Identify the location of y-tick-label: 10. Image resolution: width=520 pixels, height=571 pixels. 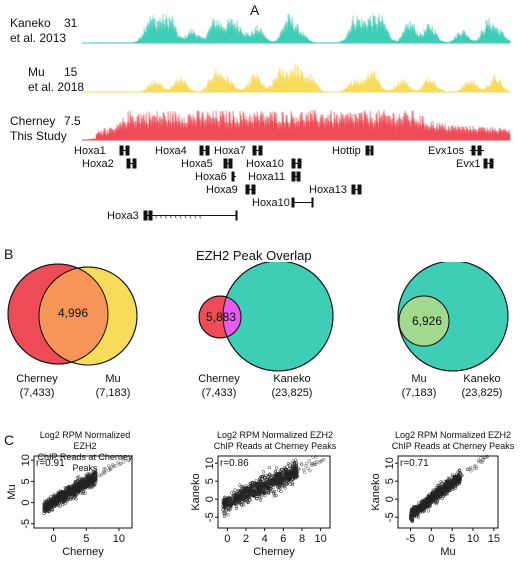
(390, 463).